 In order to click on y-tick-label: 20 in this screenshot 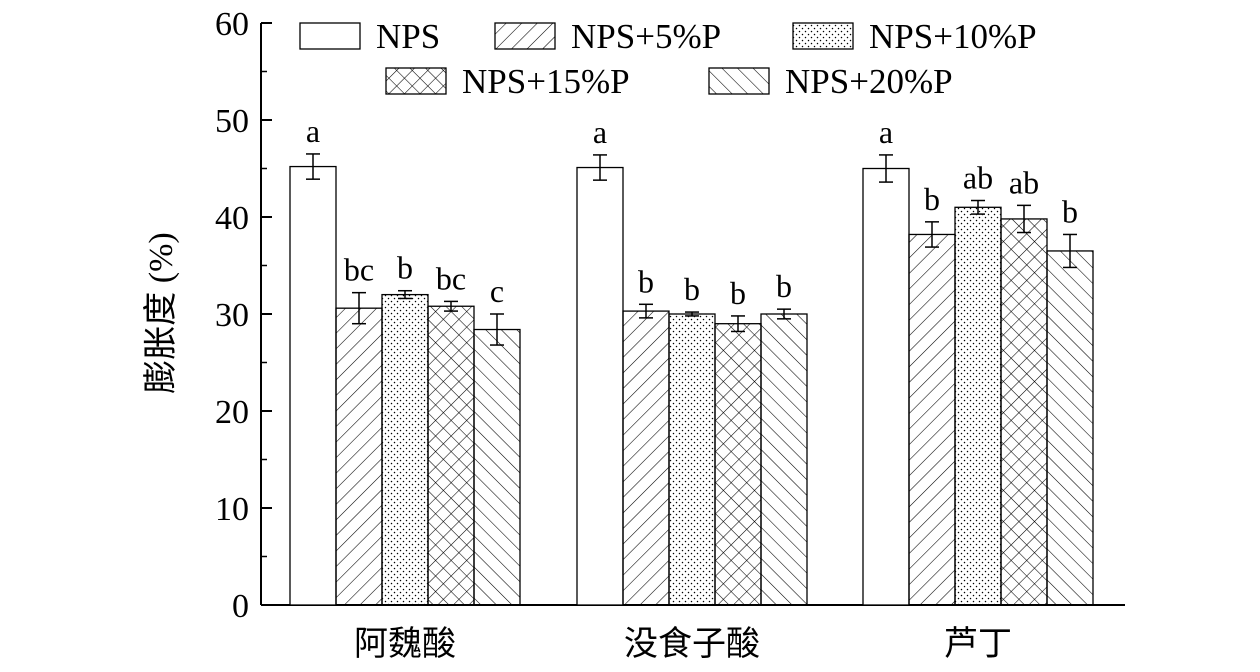, I will do `click(232, 412)`.